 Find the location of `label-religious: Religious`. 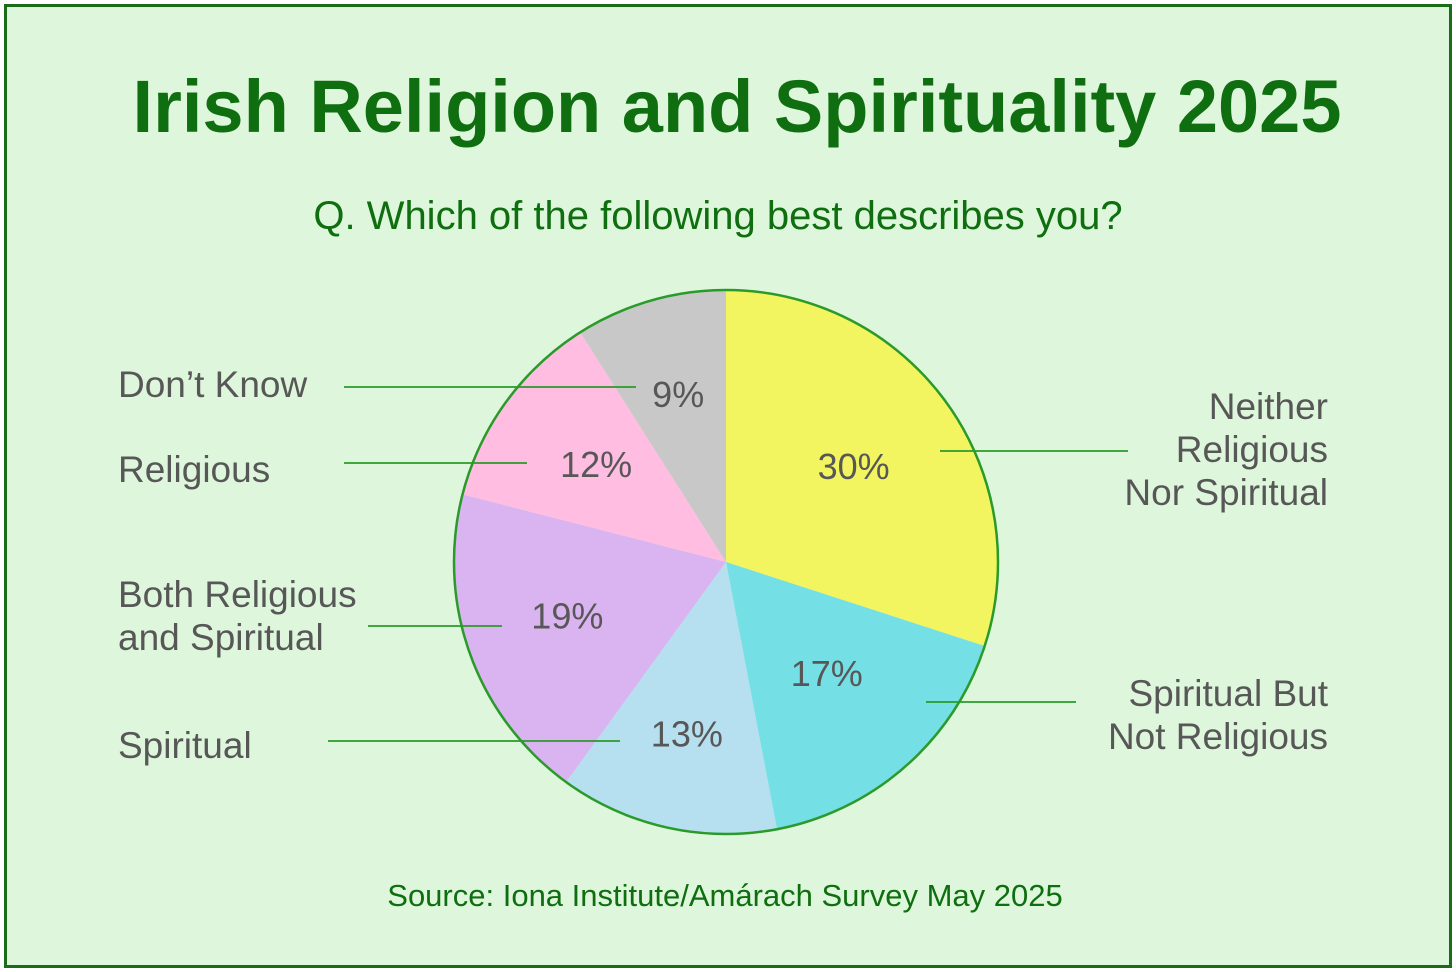

label-religious: Religious is located at coordinates (194, 469).